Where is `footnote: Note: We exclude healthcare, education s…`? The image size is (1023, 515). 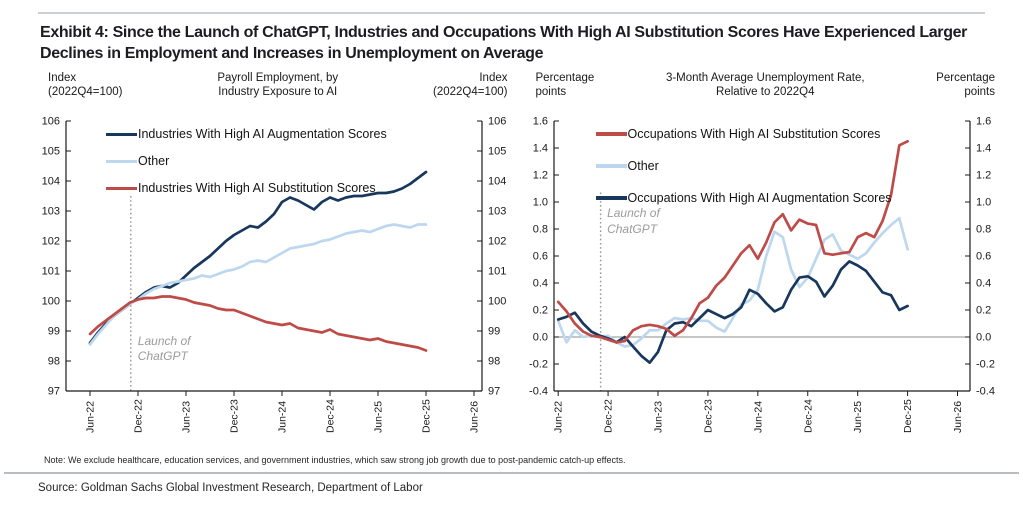 footnote: Note: We exclude healthcare, education s… is located at coordinates (335, 459).